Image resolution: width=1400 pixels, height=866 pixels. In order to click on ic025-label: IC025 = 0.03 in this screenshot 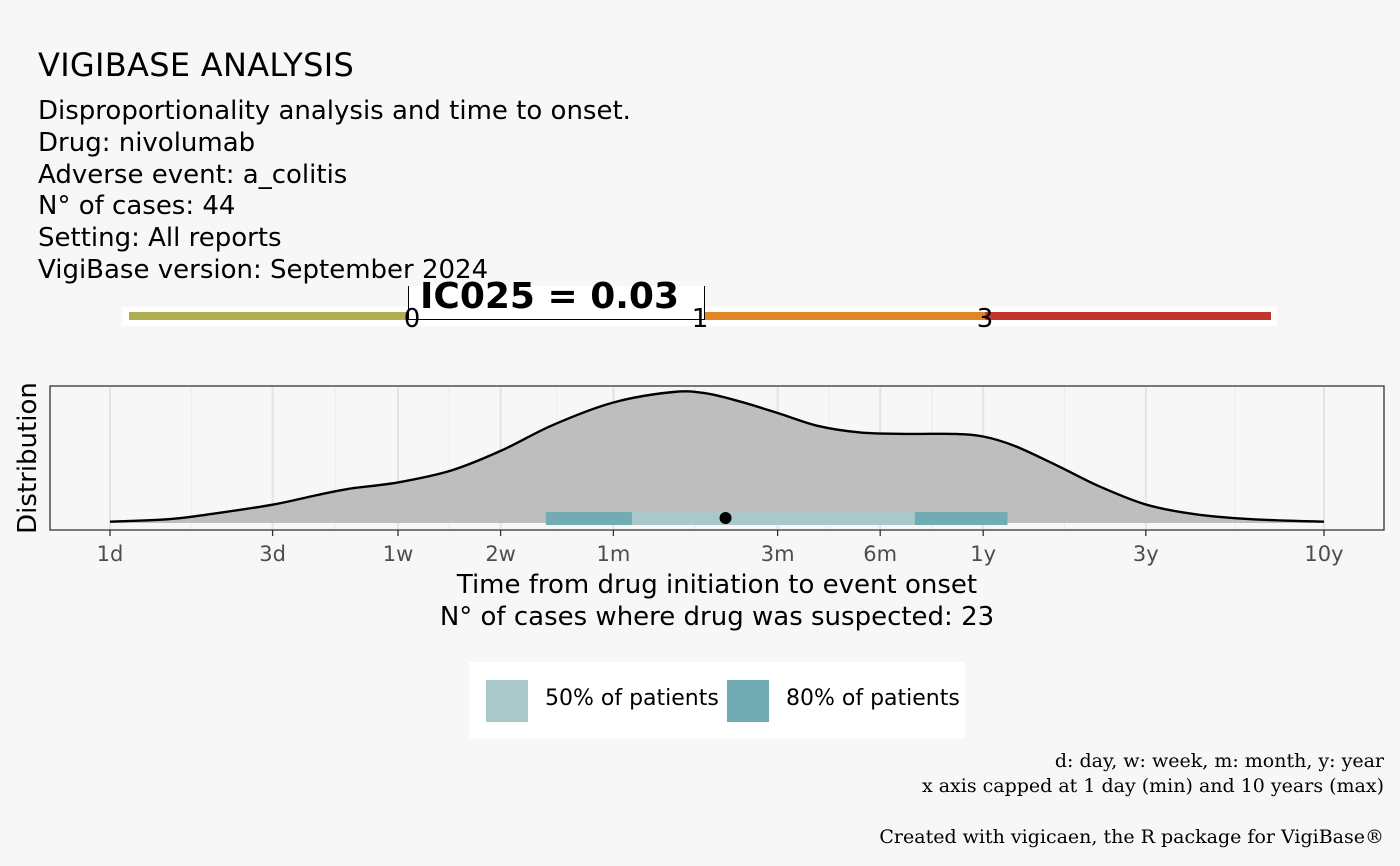, I will do `click(550, 296)`.